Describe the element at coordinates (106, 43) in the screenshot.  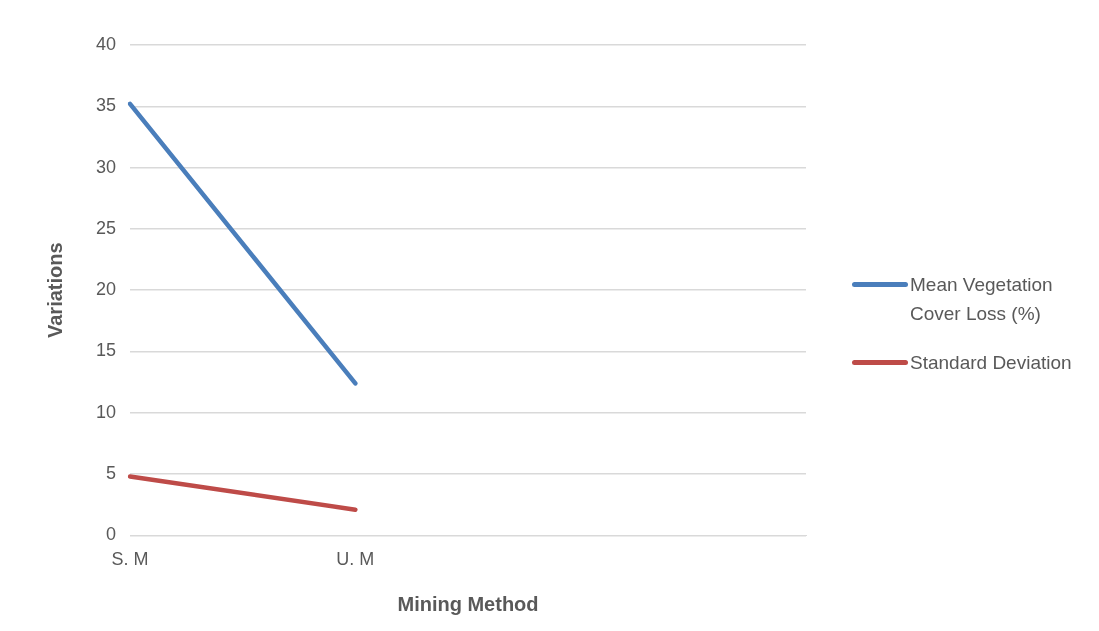
I see `y-tick-label: 40` at that location.